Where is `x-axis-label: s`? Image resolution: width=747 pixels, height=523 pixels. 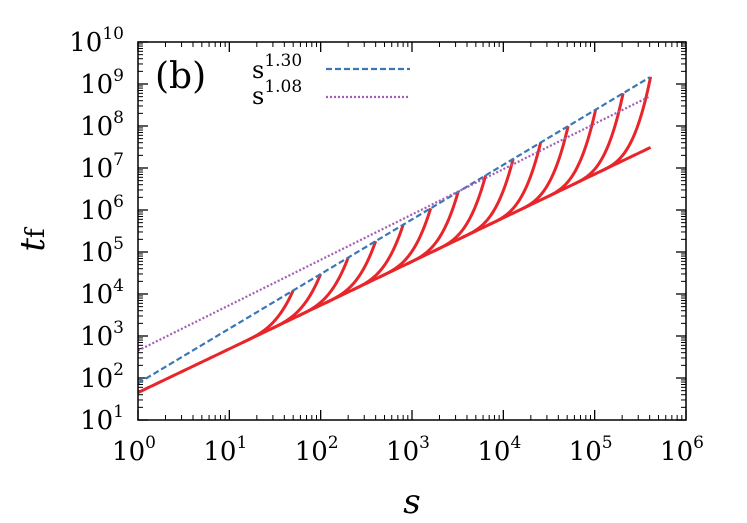 x-axis-label: s is located at coordinates (411, 502).